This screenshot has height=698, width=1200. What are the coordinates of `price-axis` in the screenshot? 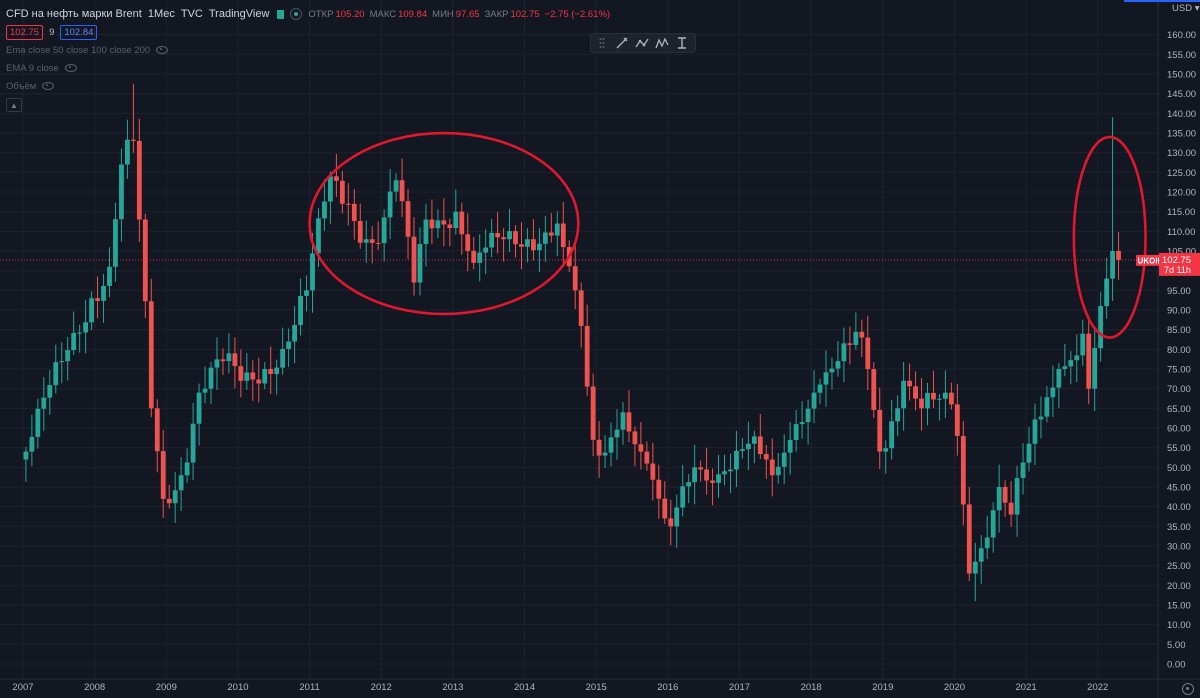 It's located at (1179, 349).